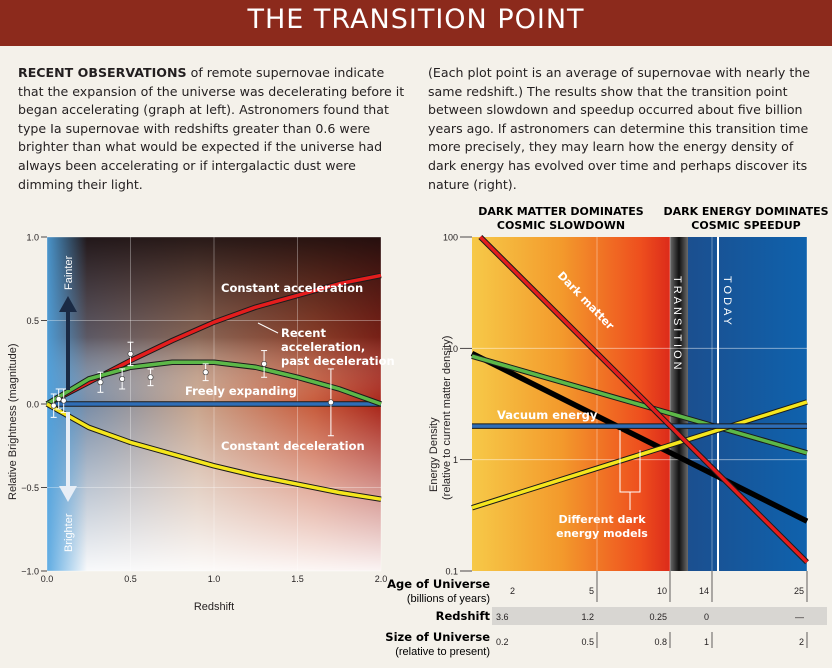  Describe the element at coordinates (268, 328) in the screenshot. I see `label-pointer-recent` at that location.